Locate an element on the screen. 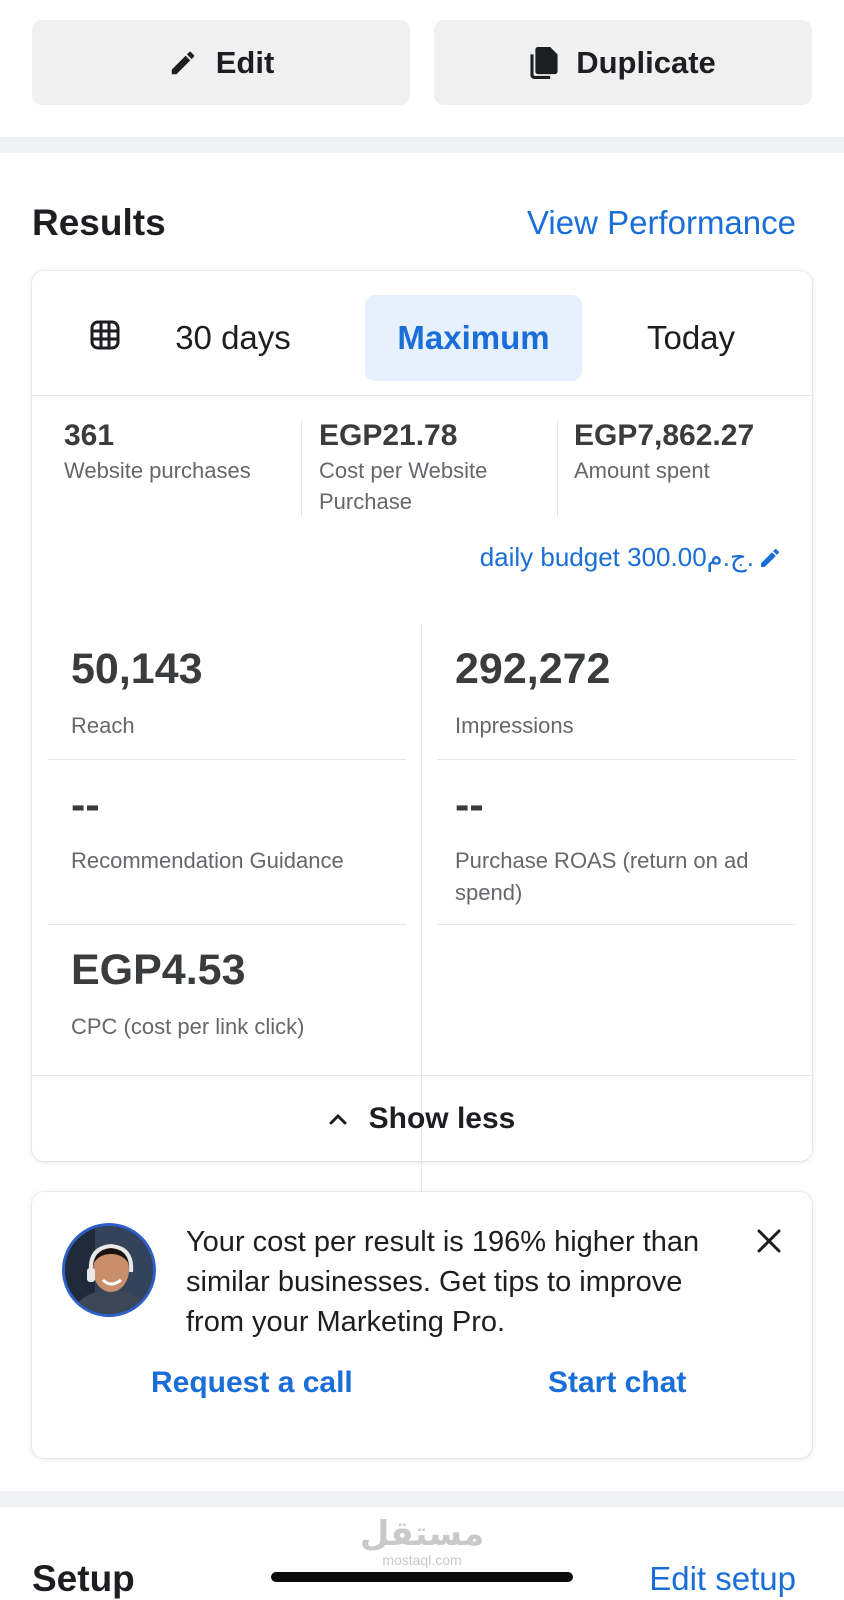 The width and height of the screenshot is (844, 1600). show-less-button: Show less is located at coordinates (422, 1118).